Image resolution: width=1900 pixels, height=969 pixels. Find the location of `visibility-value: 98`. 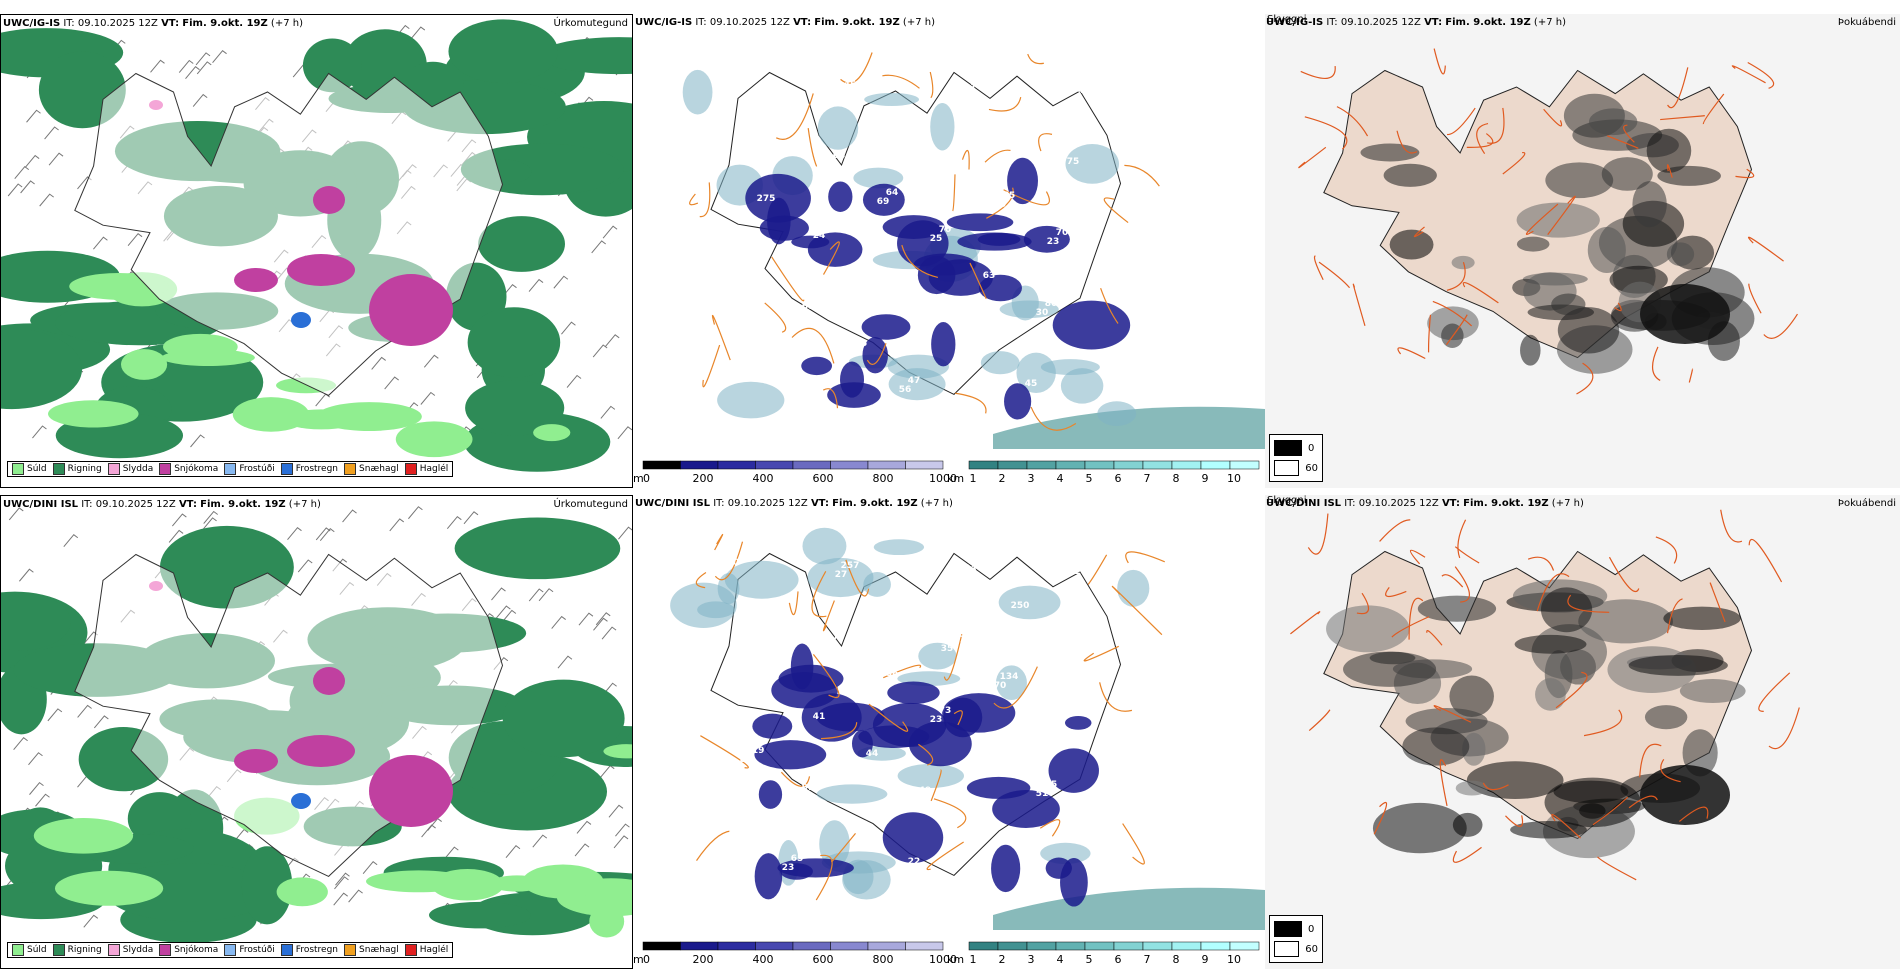

visibility-value: 98 is located at coordinates (903, 603).